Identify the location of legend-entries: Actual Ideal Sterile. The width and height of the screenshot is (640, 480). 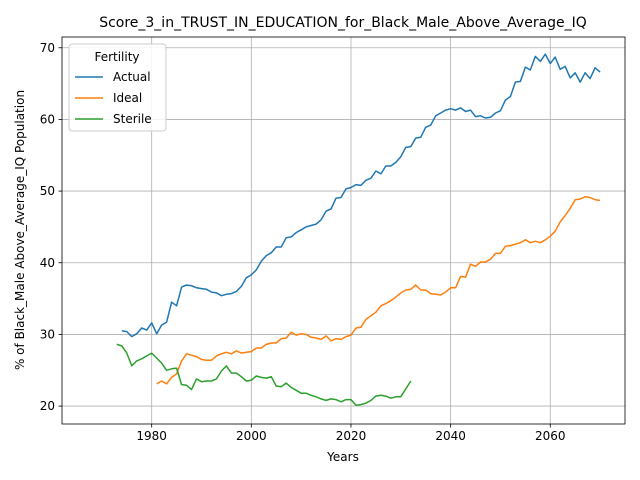
(113, 98).